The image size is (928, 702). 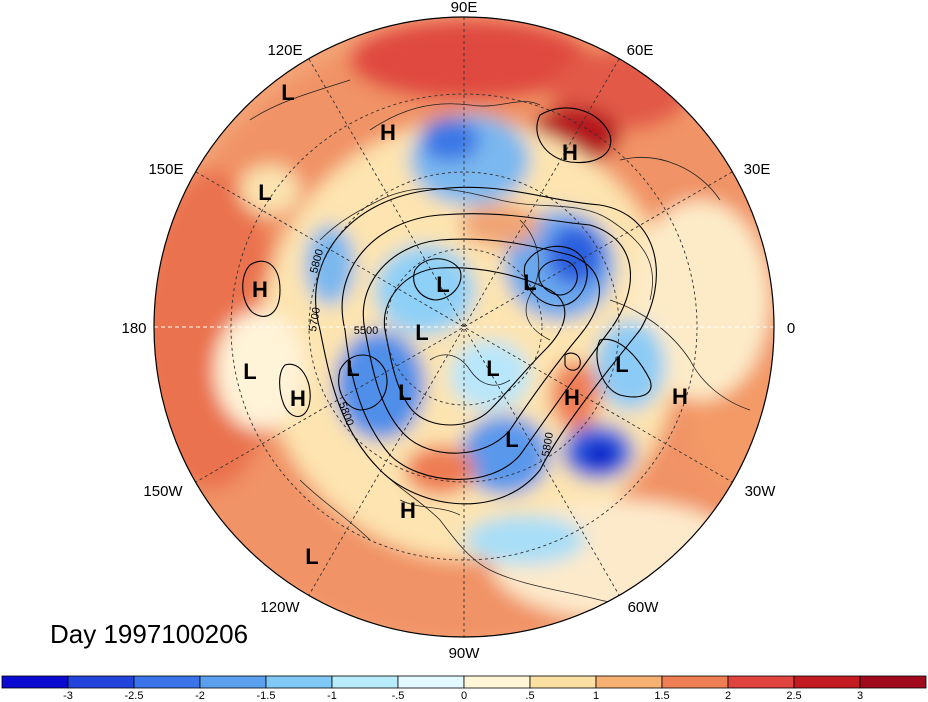 What do you see at coordinates (761, 491) in the screenshot?
I see `lon-label-30w: 30W` at bounding box center [761, 491].